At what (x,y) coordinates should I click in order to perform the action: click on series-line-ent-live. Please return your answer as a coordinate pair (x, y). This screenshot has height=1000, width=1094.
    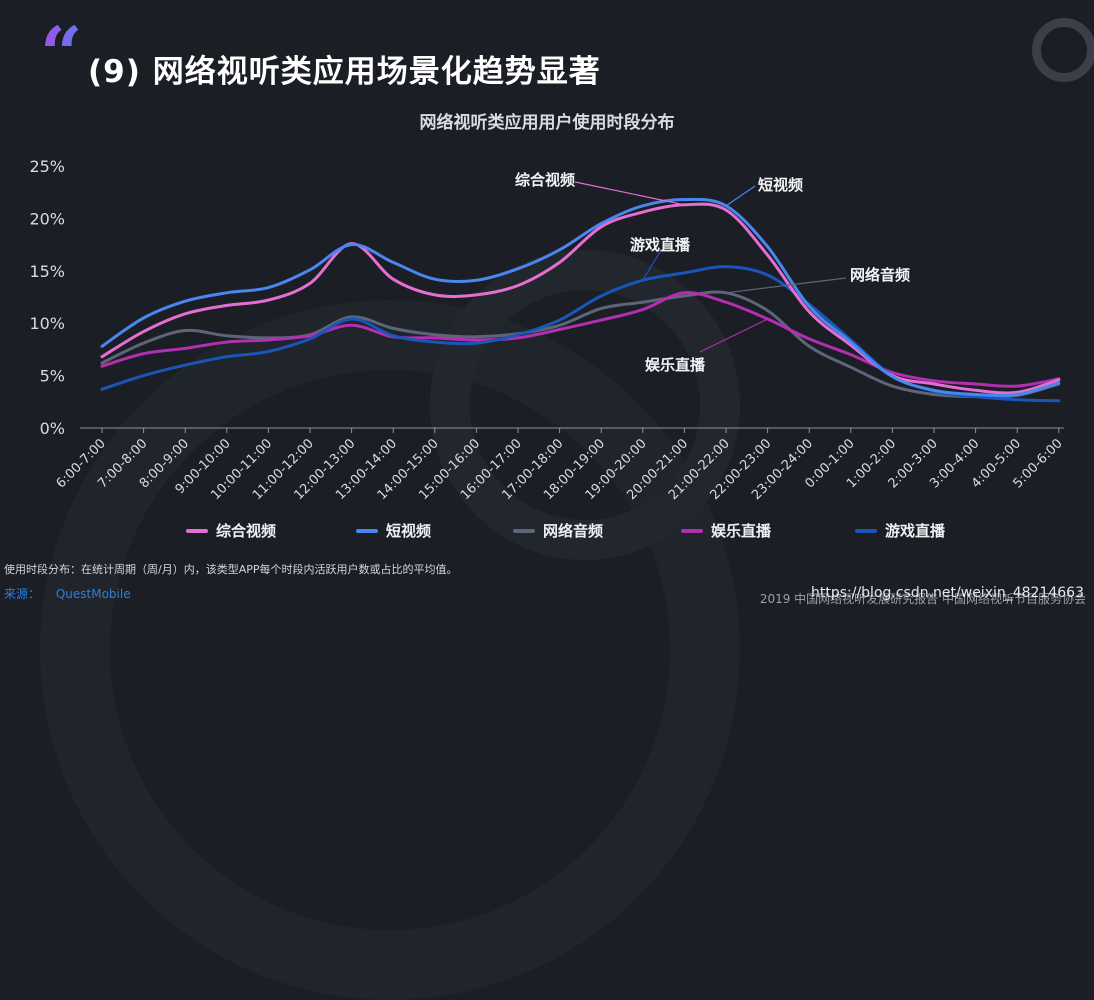
    Looking at the image, I should click on (580, 339).